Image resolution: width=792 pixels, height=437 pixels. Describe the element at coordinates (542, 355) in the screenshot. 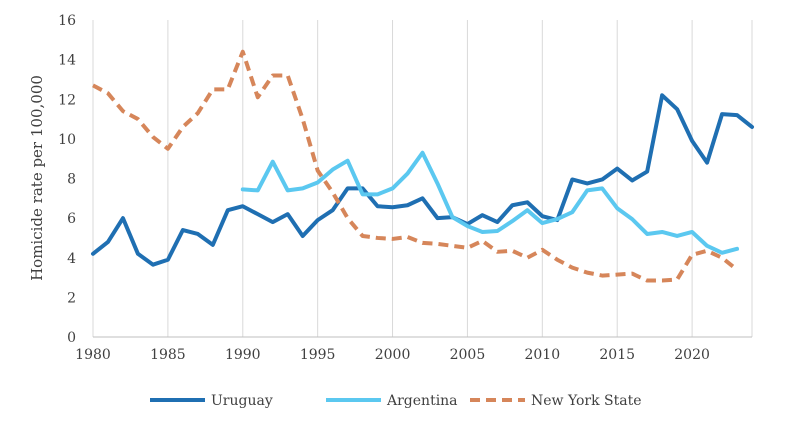

I see `x-tick-label-2010: 2010` at that location.